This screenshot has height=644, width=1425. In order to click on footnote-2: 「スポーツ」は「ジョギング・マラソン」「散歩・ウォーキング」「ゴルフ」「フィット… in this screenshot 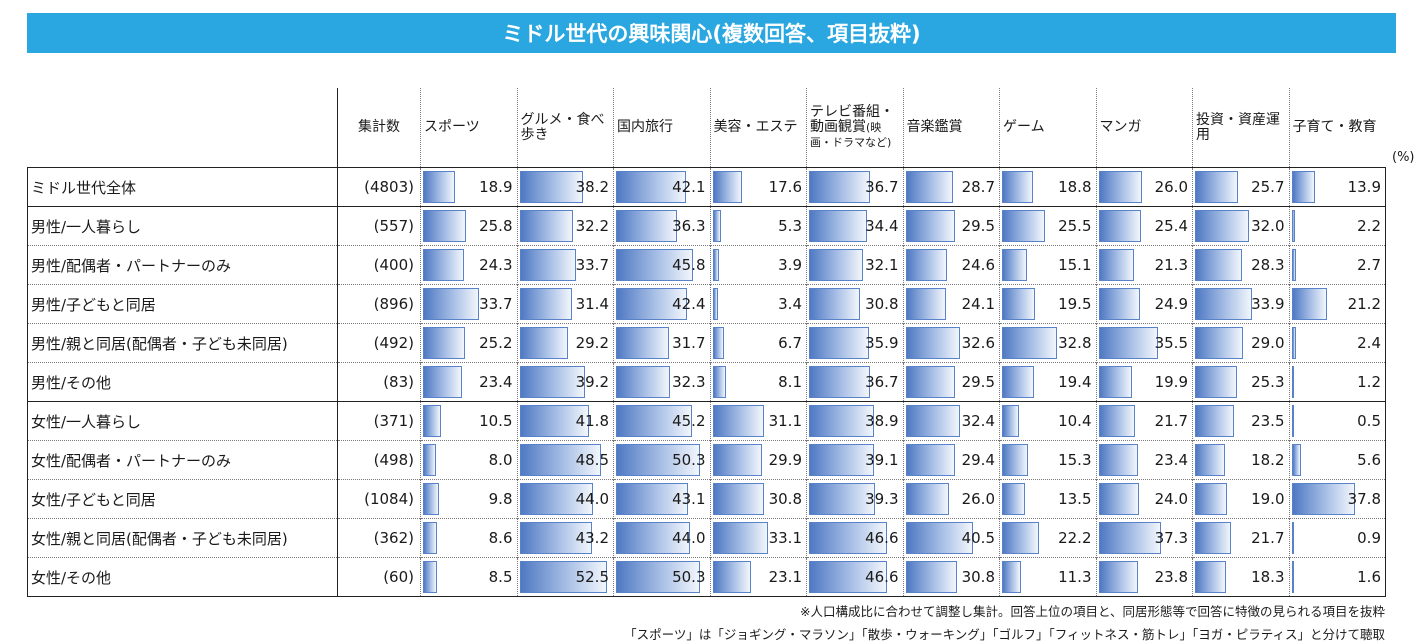, I will do `click(1004, 634)`.